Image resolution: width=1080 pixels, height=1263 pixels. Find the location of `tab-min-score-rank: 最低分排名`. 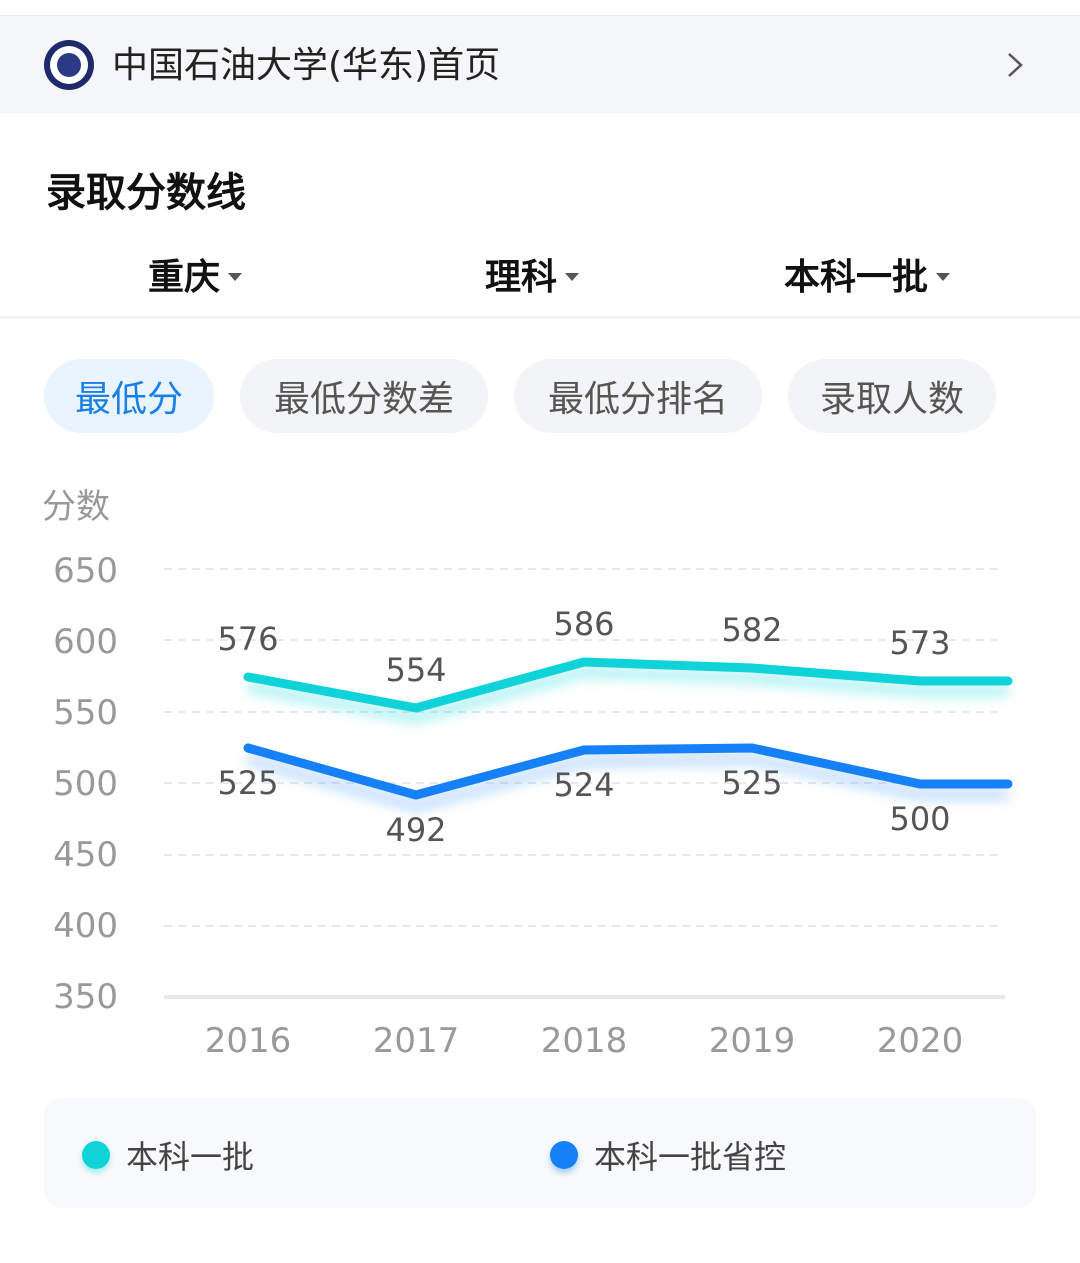

tab-min-score-rank: 最低分排名 is located at coordinates (638, 396).